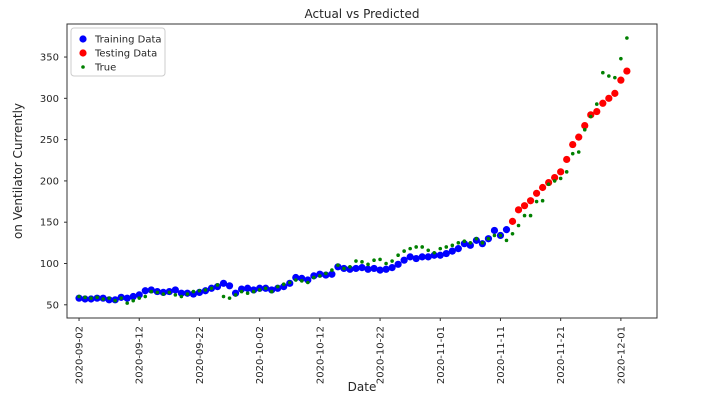 This screenshot has width=720, height=406. I want to click on chart-title: Actual vs Predicted, so click(362, 14).